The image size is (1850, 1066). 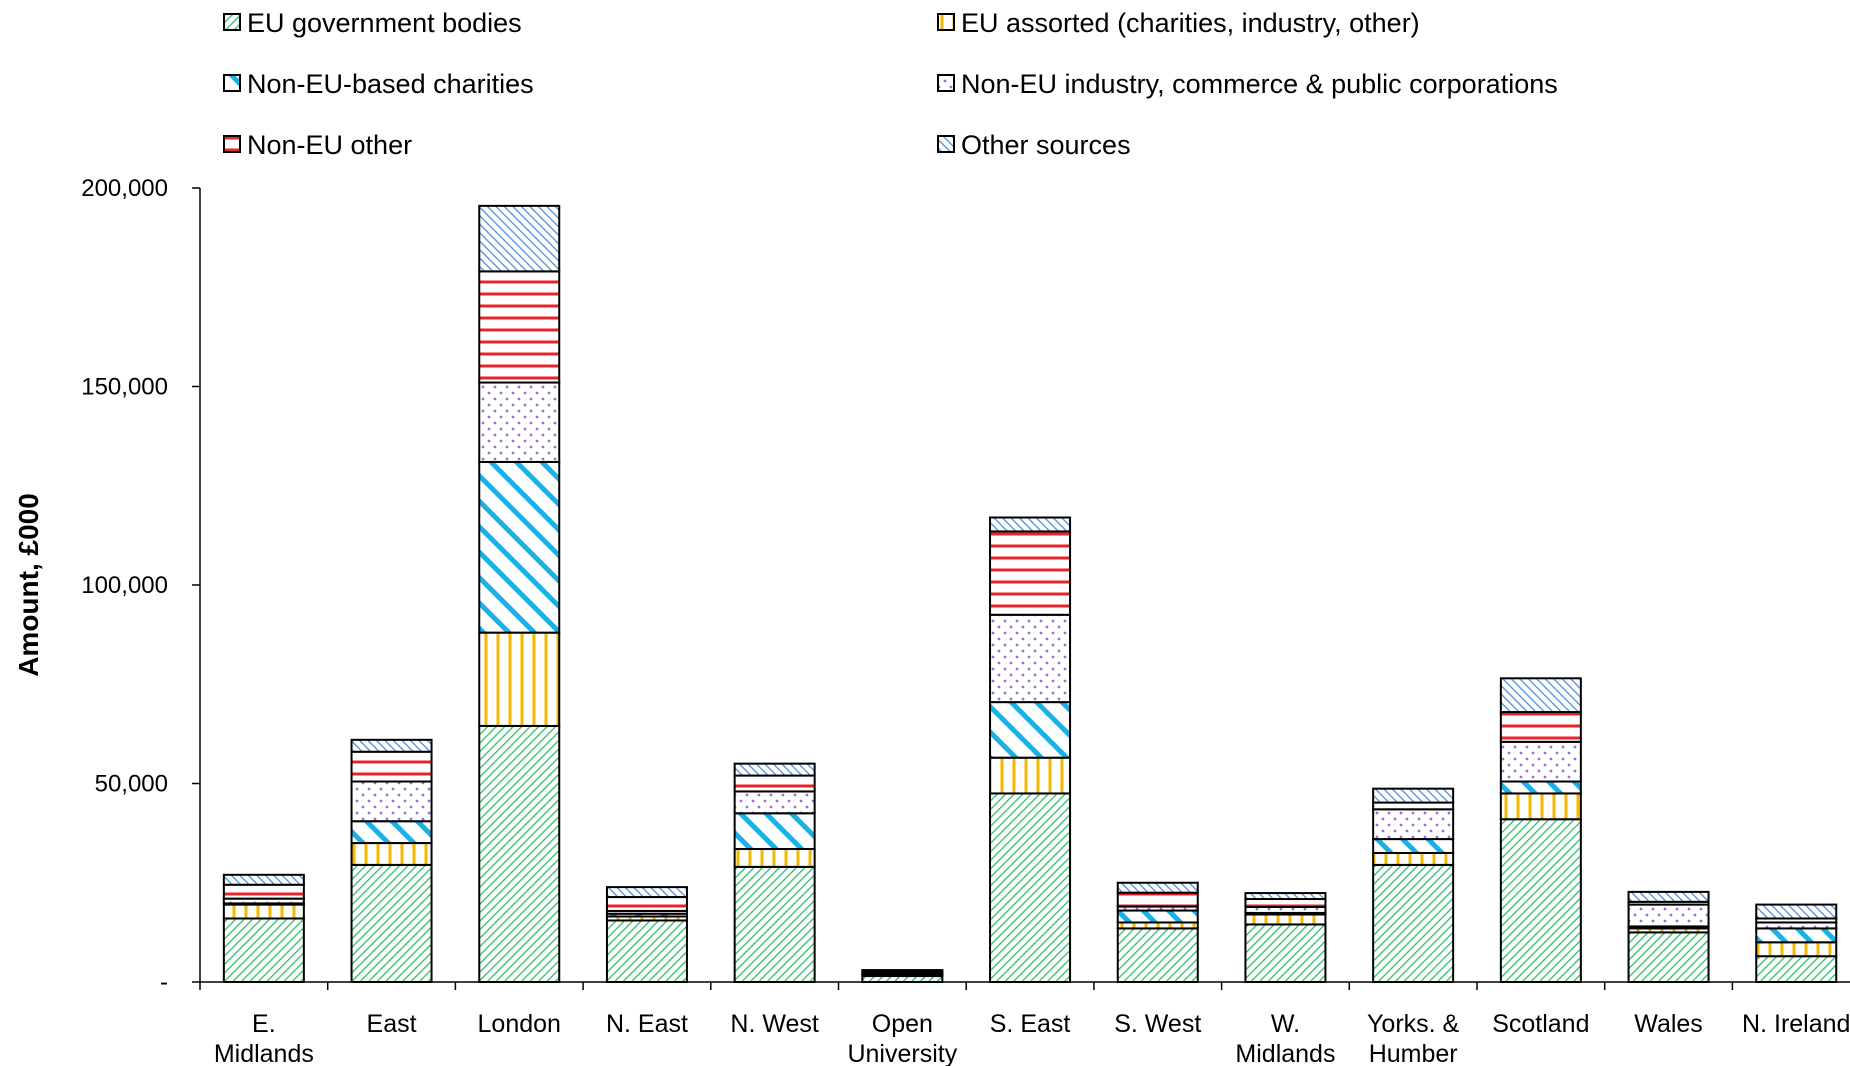 I want to click on y-tick-label: 200,000, so click(x=124, y=188).